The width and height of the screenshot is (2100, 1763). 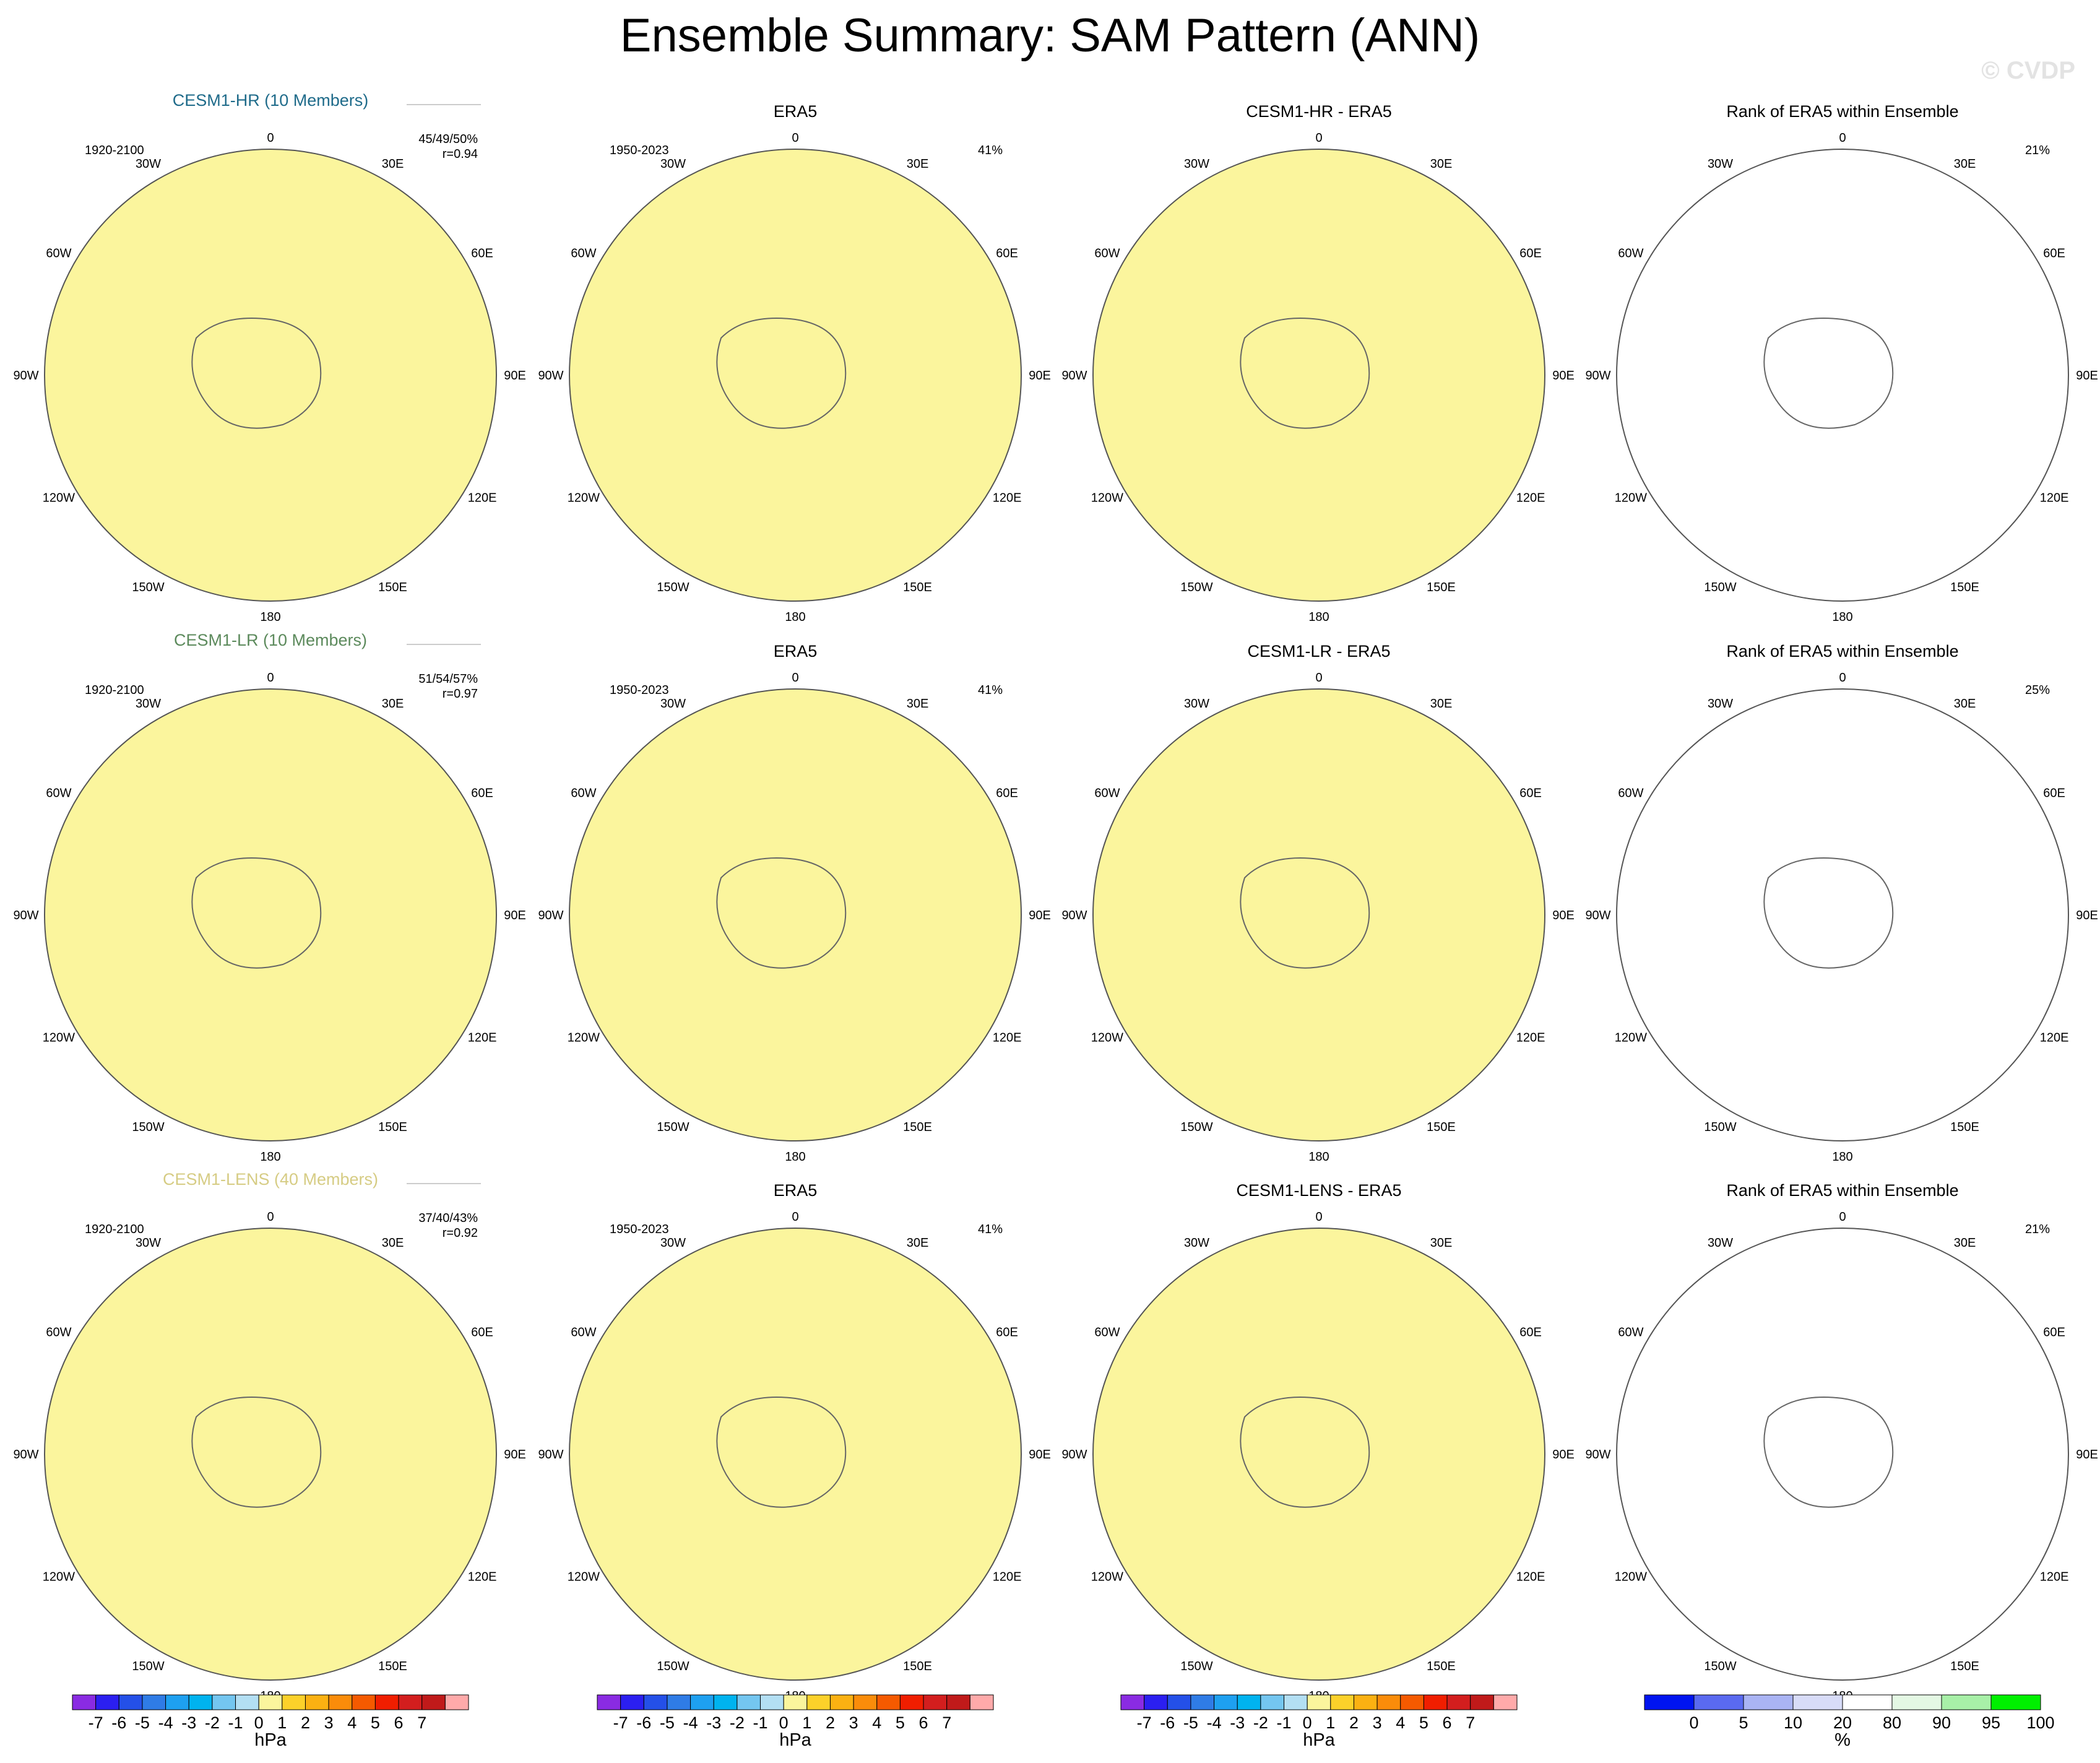 I want to click on colorbar-tick-label: -5, so click(x=142, y=1722).